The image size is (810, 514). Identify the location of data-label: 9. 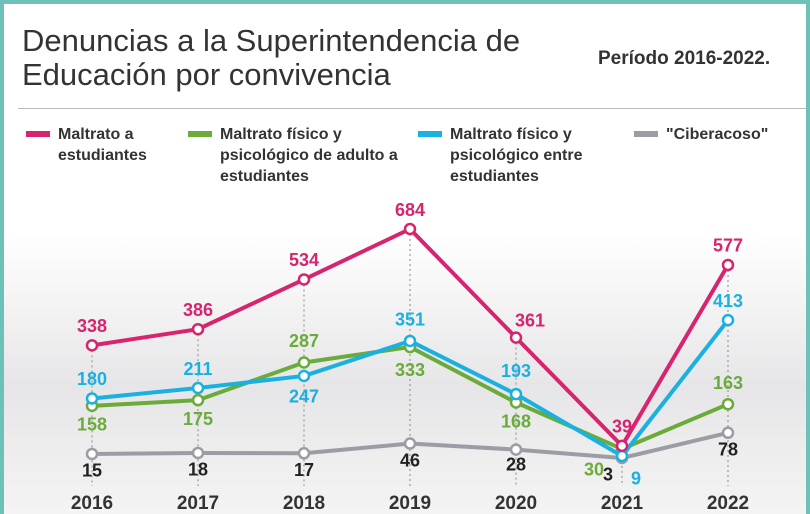
(636, 479).